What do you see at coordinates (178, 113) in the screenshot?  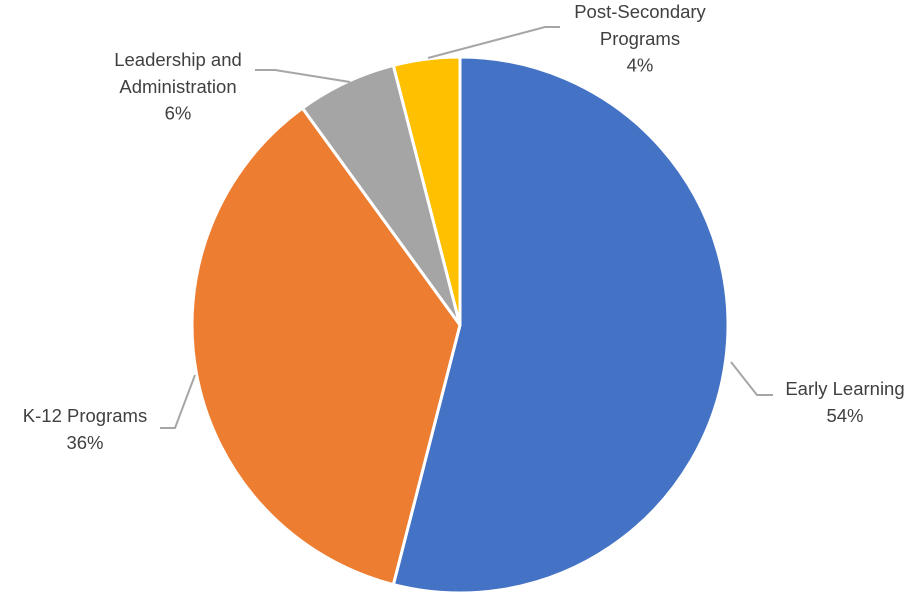 I see `slice-value-label: 6%` at bounding box center [178, 113].